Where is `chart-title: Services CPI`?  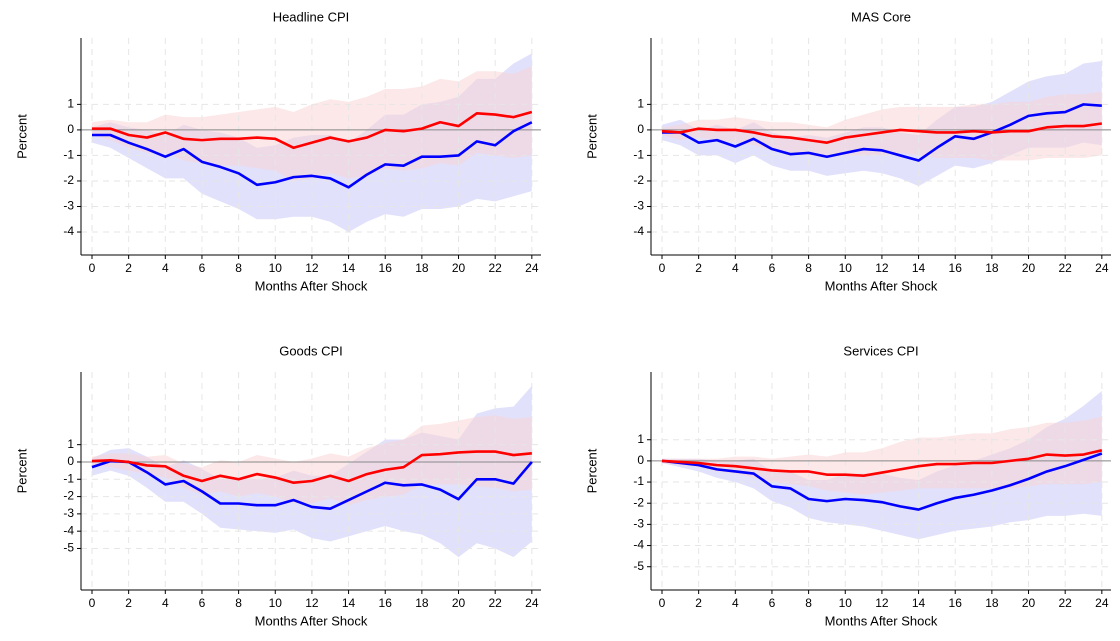
chart-title: Services CPI is located at coordinates (880, 350).